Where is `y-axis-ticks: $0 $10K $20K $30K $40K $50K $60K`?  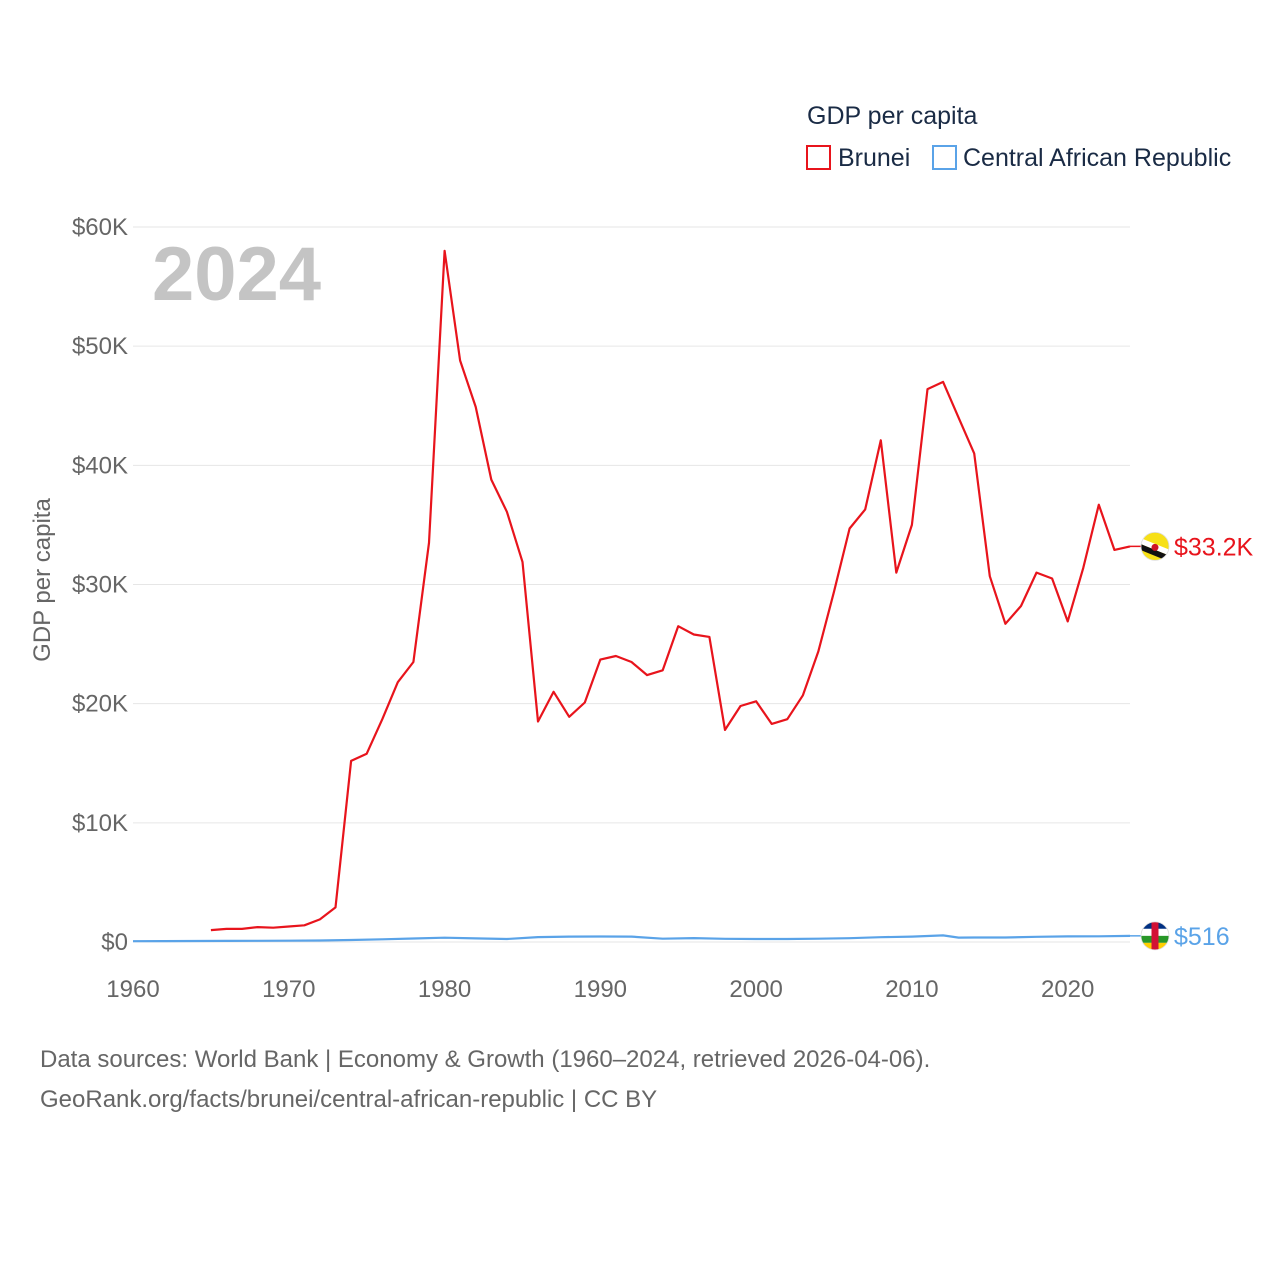
y-axis-ticks: $0 $10K $20K $30K $40K $50K $60K is located at coordinates (100, 585).